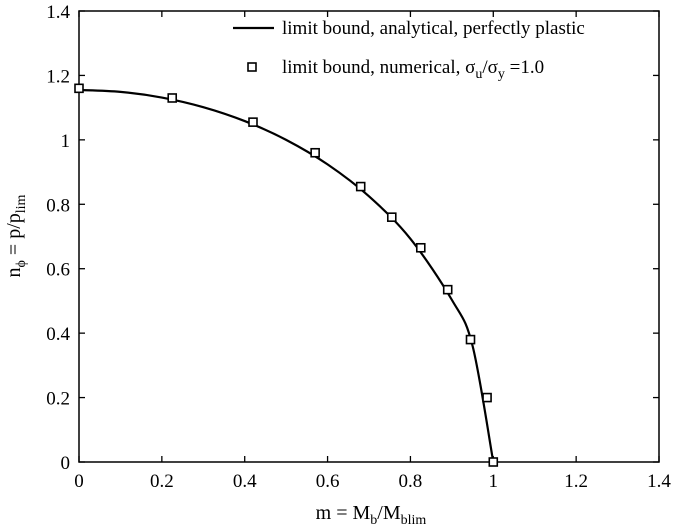  Describe the element at coordinates (478, 74) in the screenshot. I see `legend-sub-u: u` at that location.